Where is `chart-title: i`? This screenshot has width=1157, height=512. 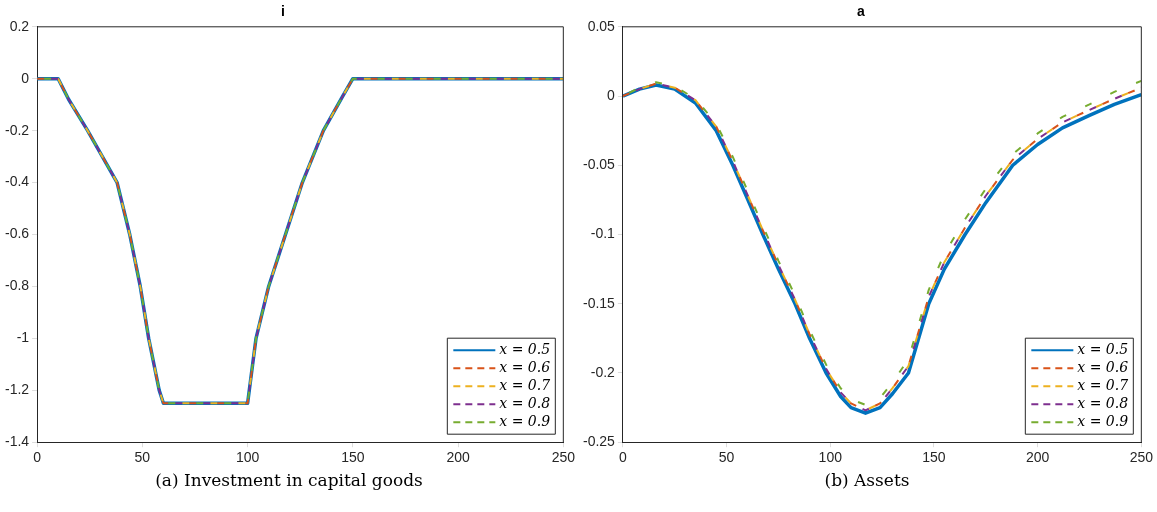
chart-title: i is located at coordinates (283, 11).